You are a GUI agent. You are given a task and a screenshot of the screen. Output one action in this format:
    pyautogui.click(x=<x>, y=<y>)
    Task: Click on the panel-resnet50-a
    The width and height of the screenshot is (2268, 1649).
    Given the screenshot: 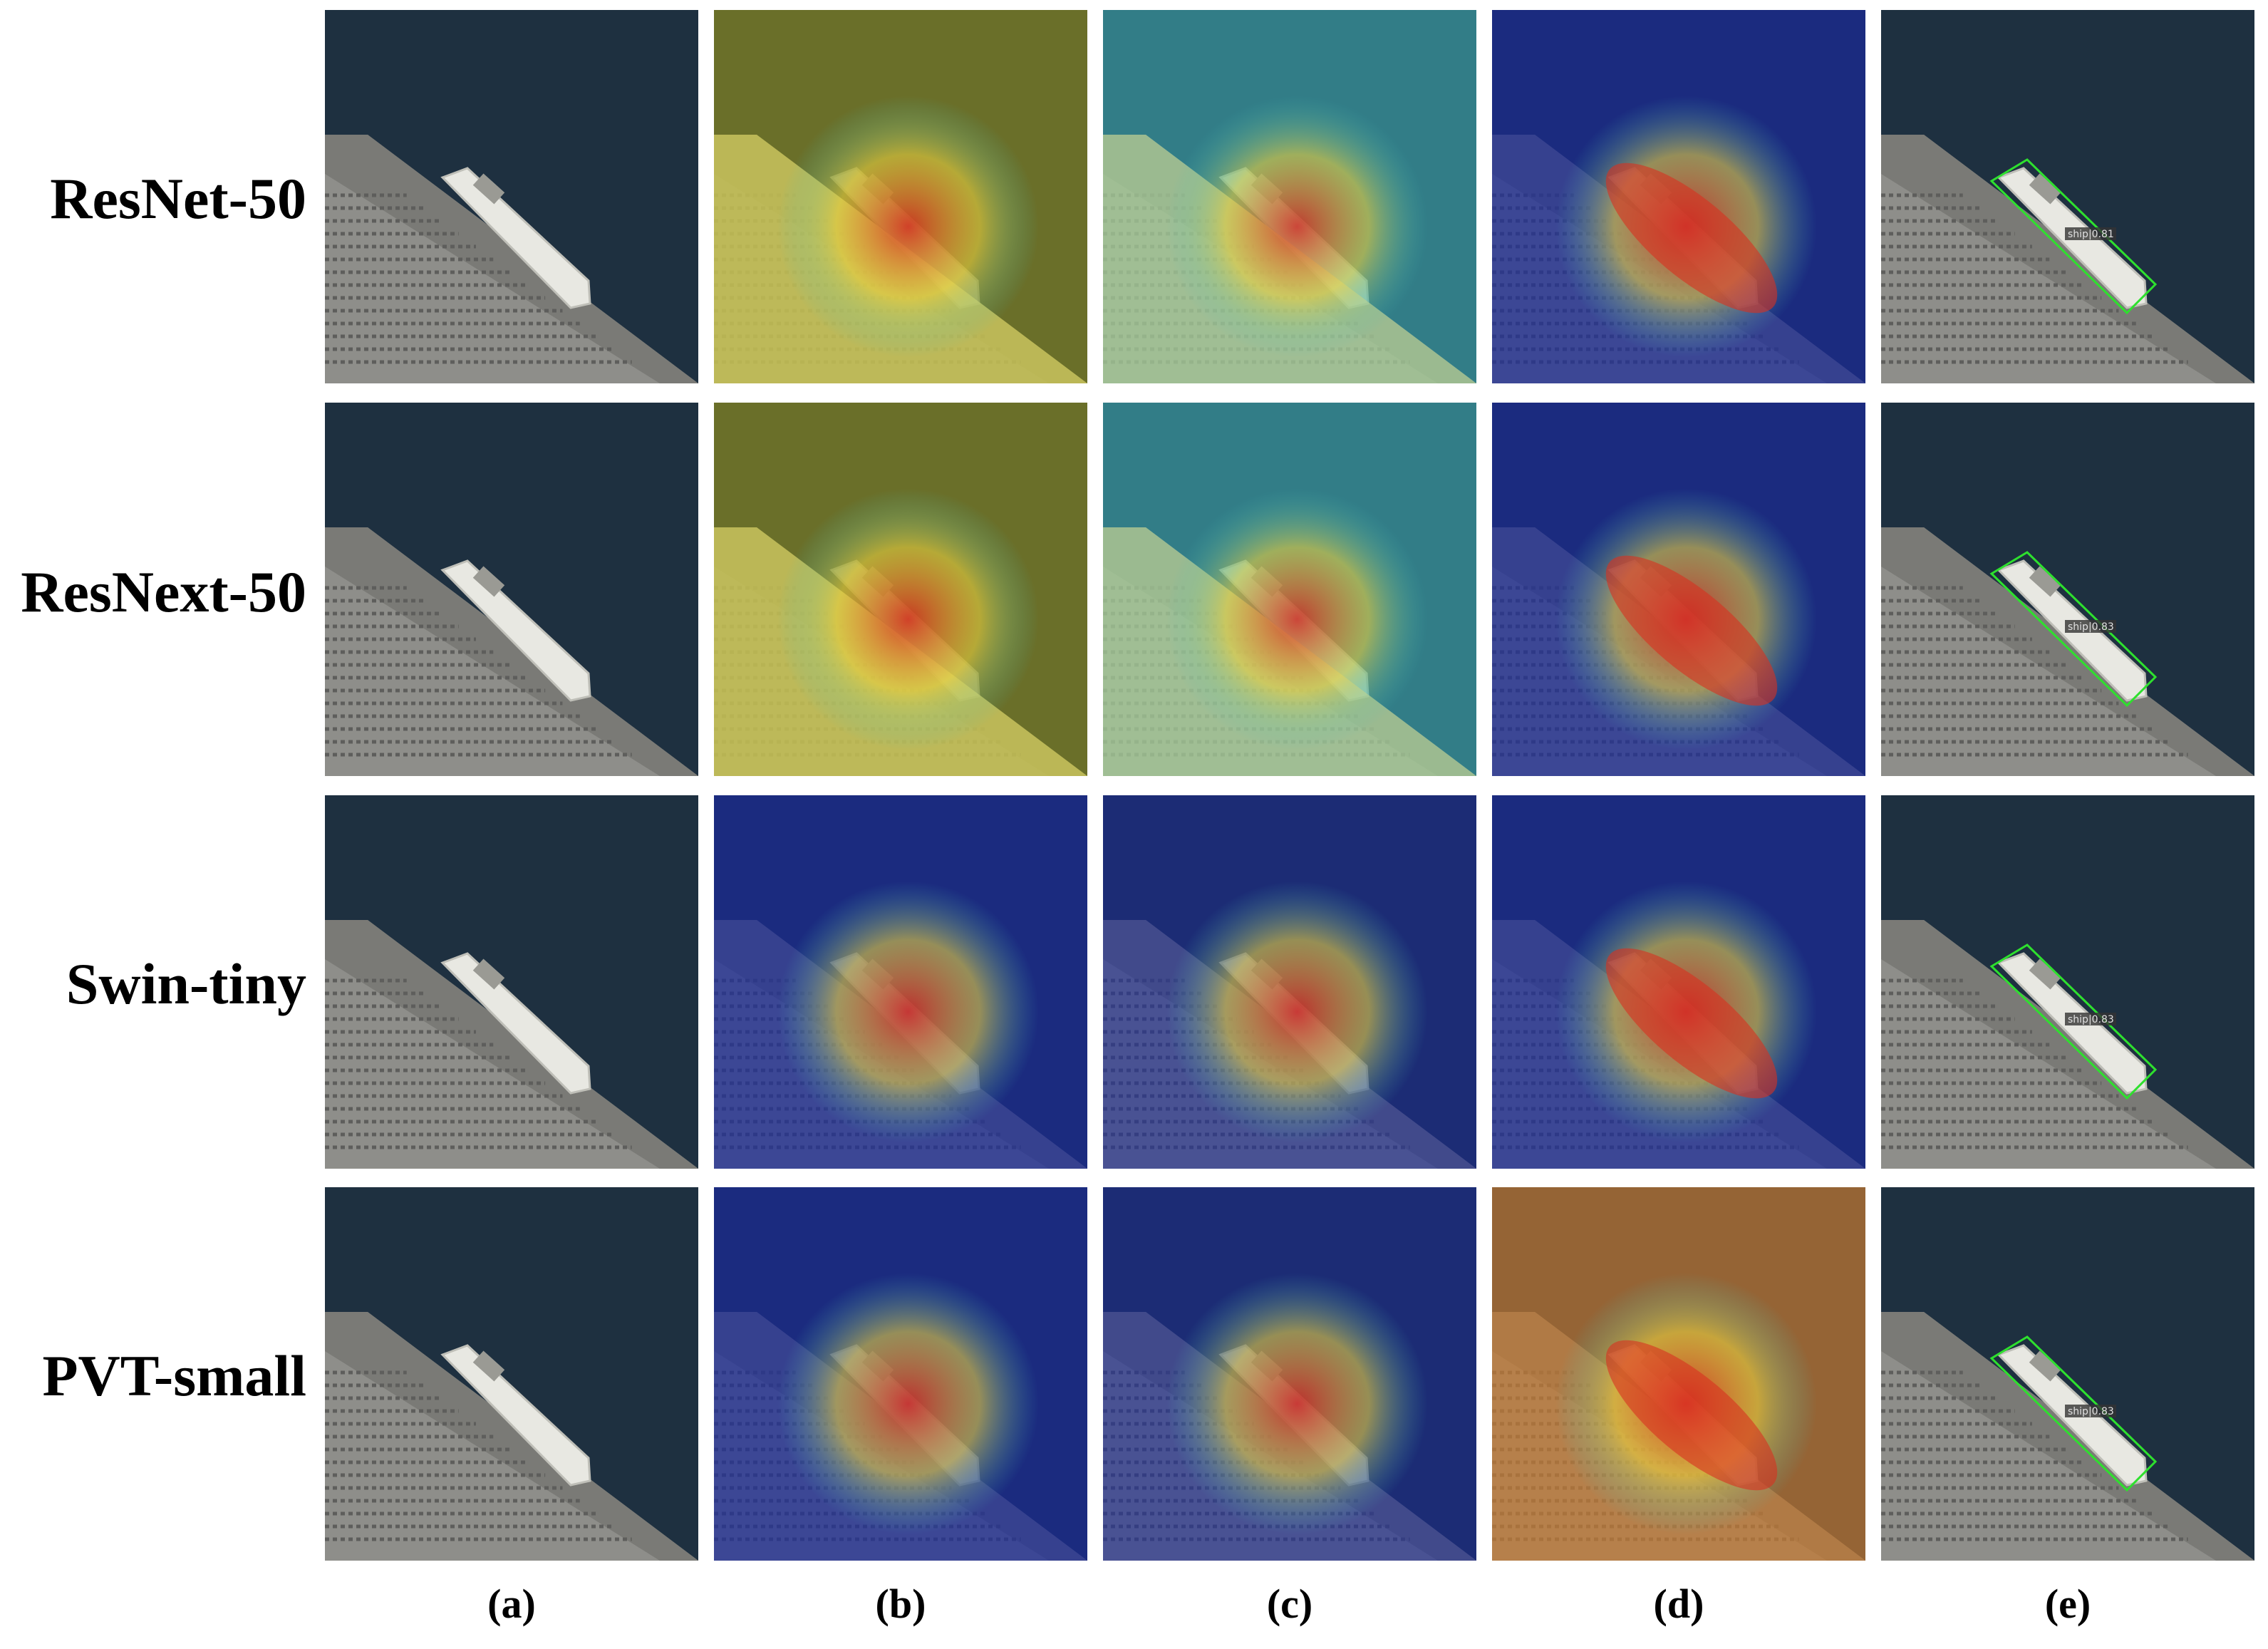 What is the action you would take?
    pyautogui.click(x=511, y=196)
    